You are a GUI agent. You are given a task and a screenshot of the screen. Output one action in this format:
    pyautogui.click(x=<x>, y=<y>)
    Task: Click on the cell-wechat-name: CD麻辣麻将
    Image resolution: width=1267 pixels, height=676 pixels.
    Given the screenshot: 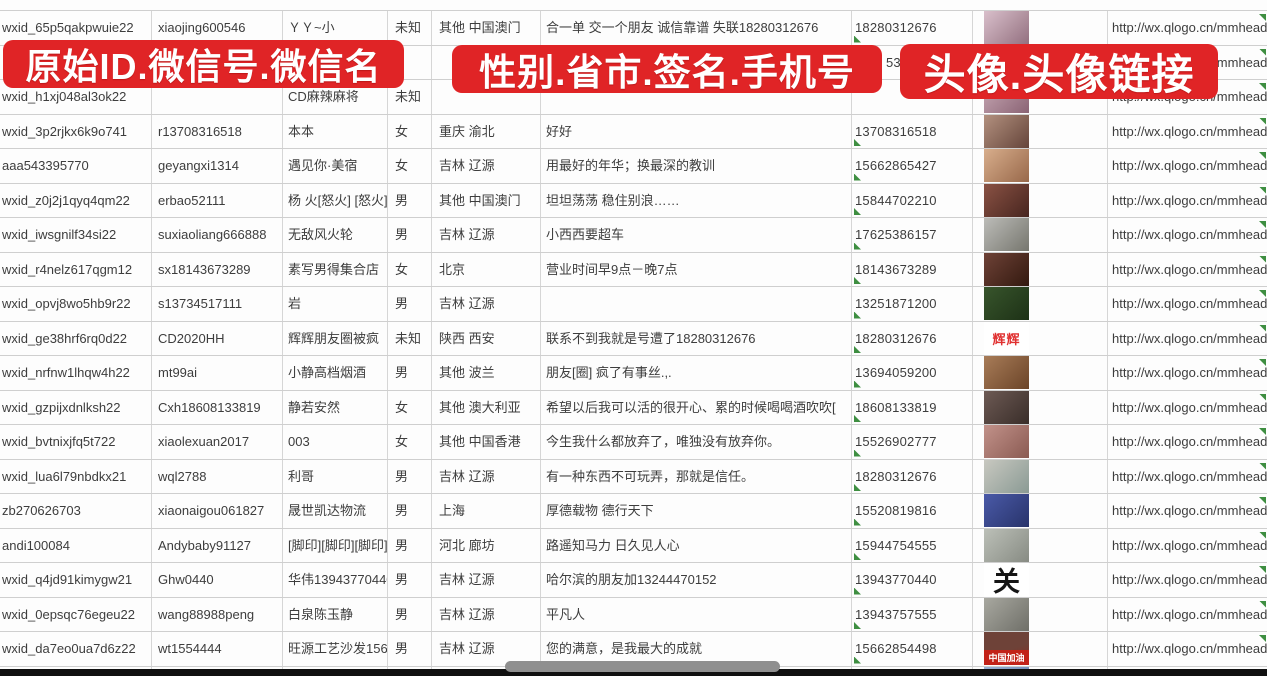 What is the action you would take?
    pyautogui.click(x=335, y=97)
    